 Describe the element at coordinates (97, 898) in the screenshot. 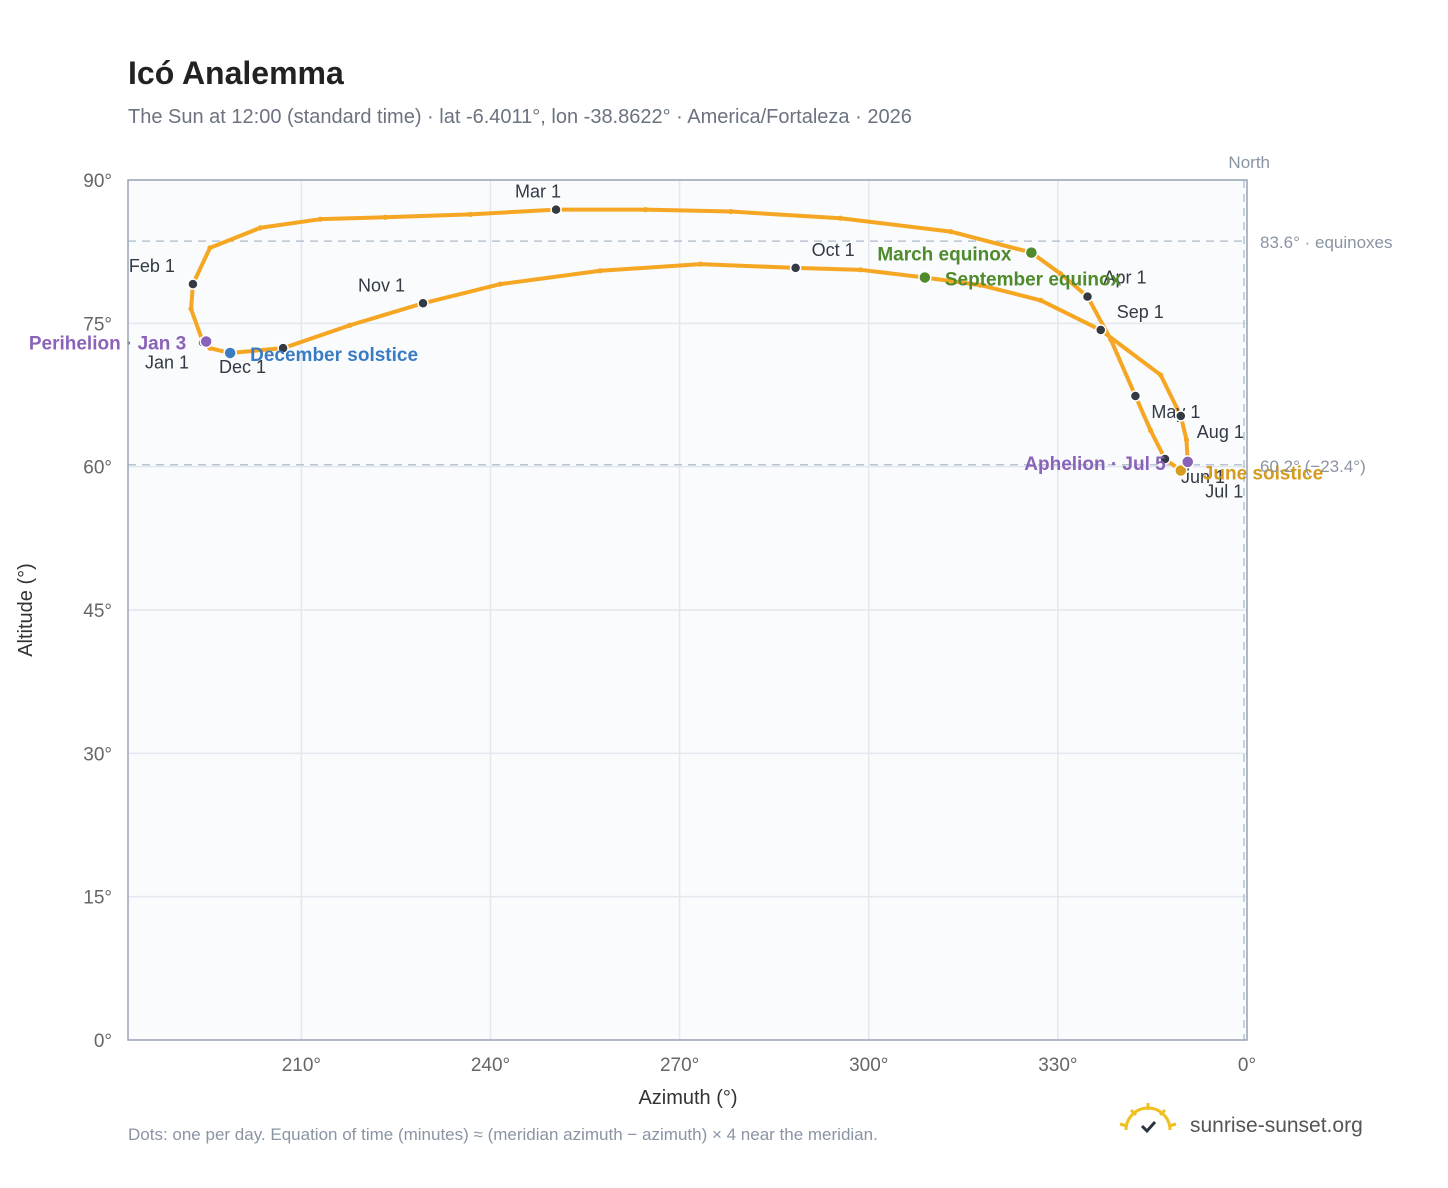

I see `y-tick-label: 15°` at that location.